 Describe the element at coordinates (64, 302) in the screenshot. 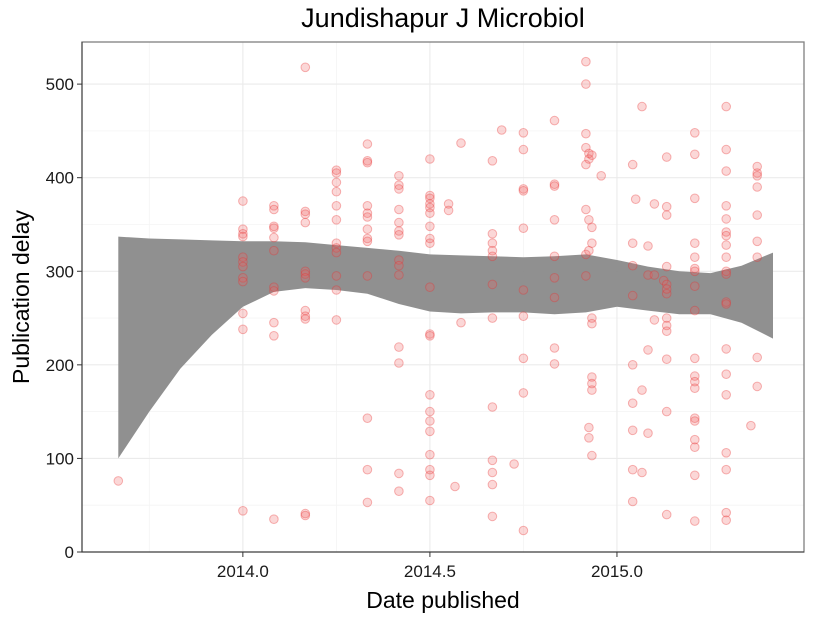

I see `y-axis: 0 100 200 300 400 500` at that location.